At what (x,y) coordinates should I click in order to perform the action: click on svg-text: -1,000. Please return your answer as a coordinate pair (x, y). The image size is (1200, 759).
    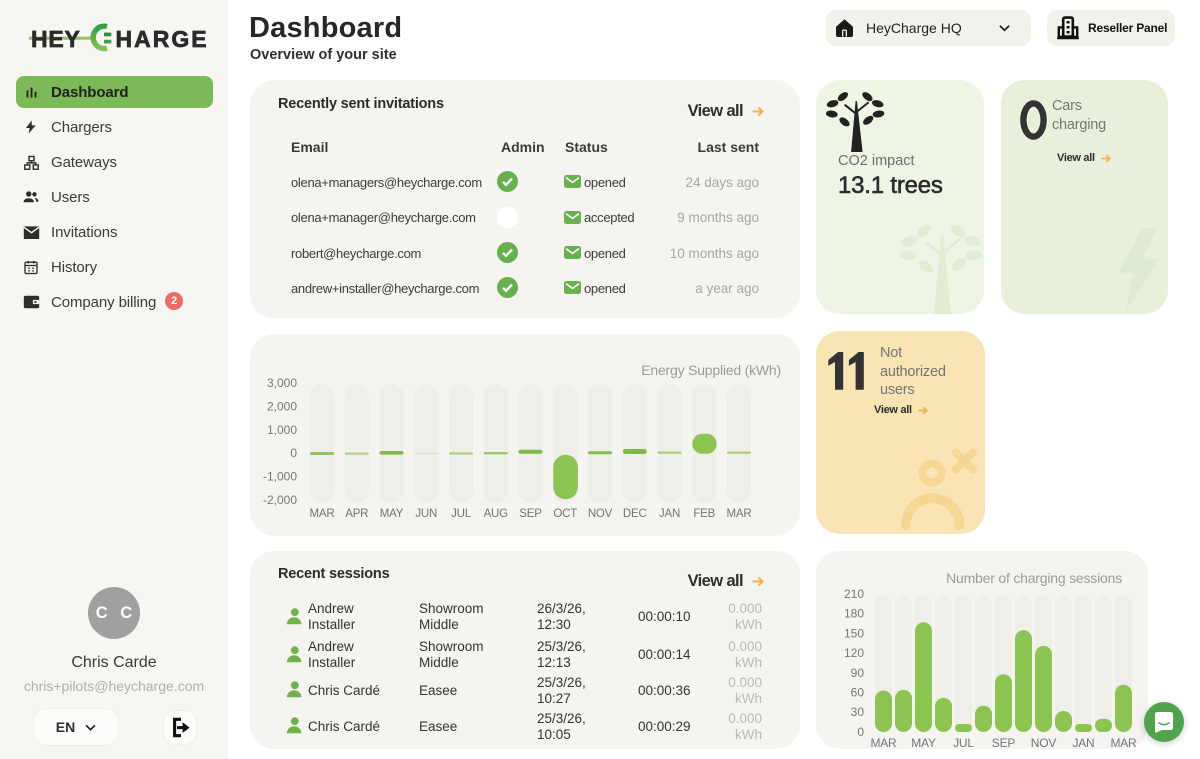
    Looking at the image, I should click on (280, 477).